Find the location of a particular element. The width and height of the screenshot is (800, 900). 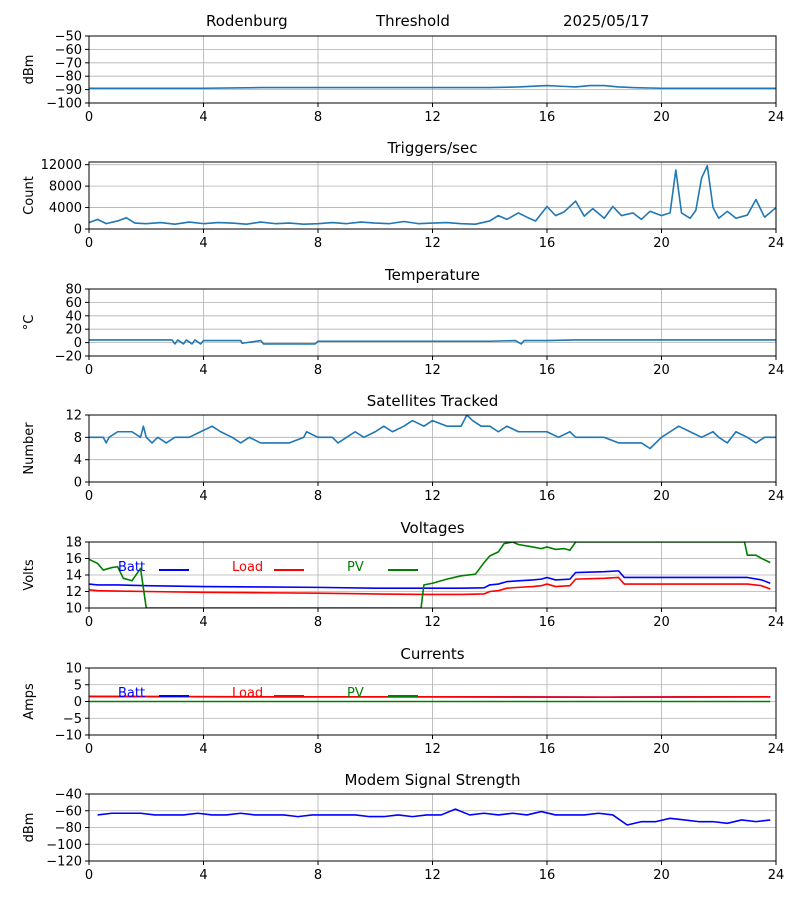

modem-series-group is located at coordinates (434, 817).